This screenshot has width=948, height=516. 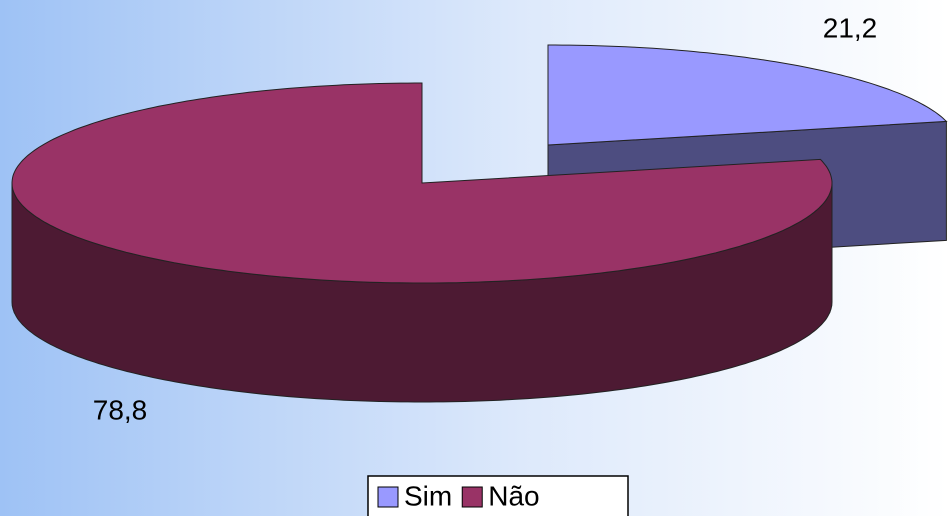 What do you see at coordinates (428, 495) in the screenshot?
I see `legend-label: Sim` at bounding box center [428, 495].